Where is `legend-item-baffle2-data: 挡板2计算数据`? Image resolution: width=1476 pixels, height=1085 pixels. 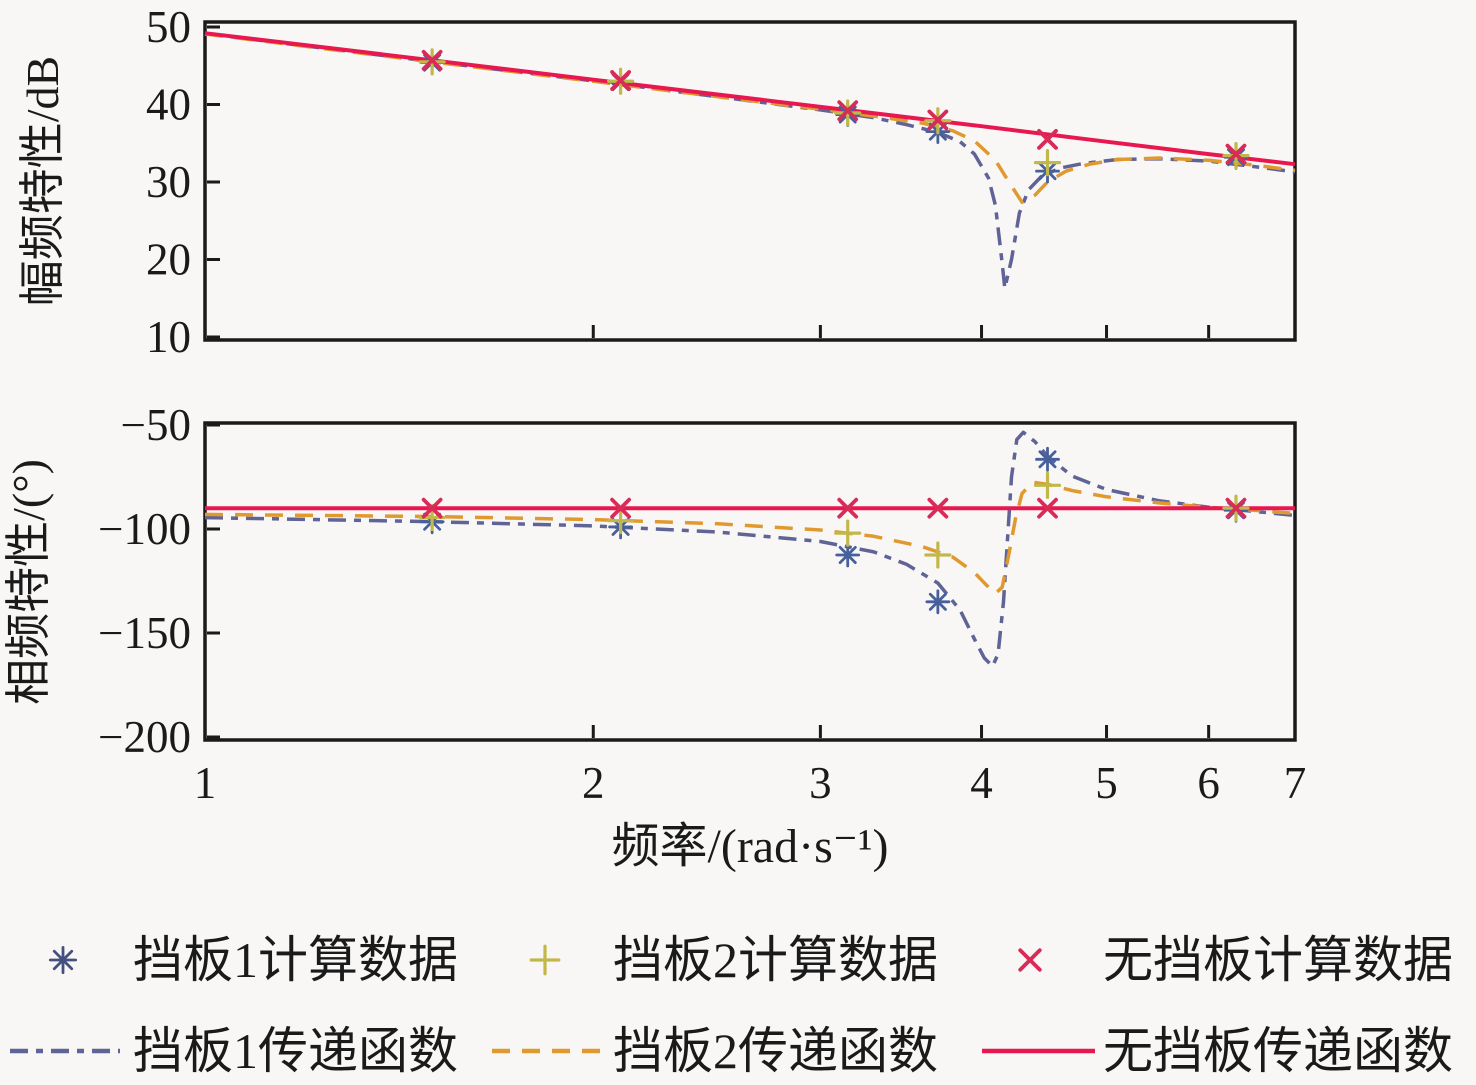
legend-item-baffle2-data: 挡板2计算数据 is located at coordinates (733, 960).